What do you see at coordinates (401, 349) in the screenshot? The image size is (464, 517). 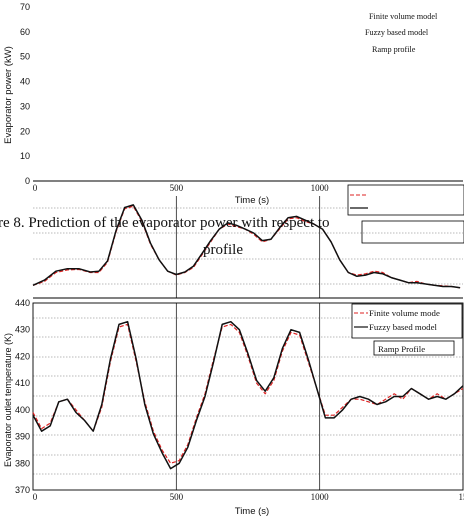 I see `temperature-legend-ramp: Ramp Profile` at bounding box center [401, 349].